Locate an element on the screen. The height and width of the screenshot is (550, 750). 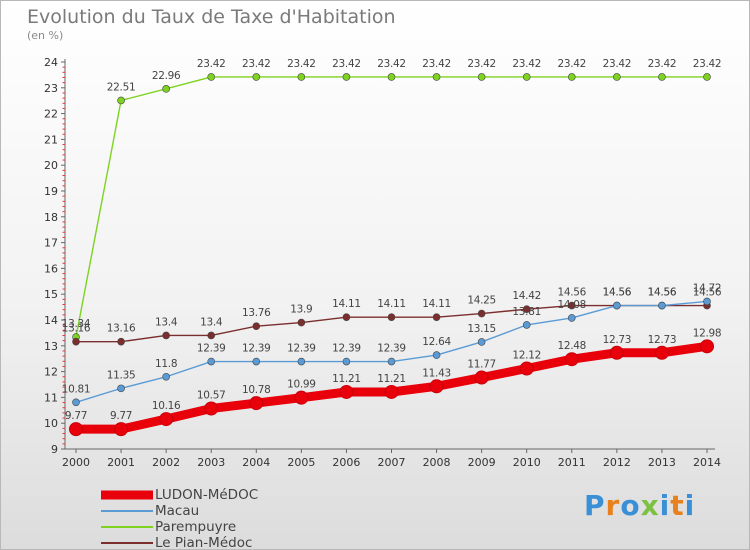
data-label: 10.99 is located at coordinates (301, 385).